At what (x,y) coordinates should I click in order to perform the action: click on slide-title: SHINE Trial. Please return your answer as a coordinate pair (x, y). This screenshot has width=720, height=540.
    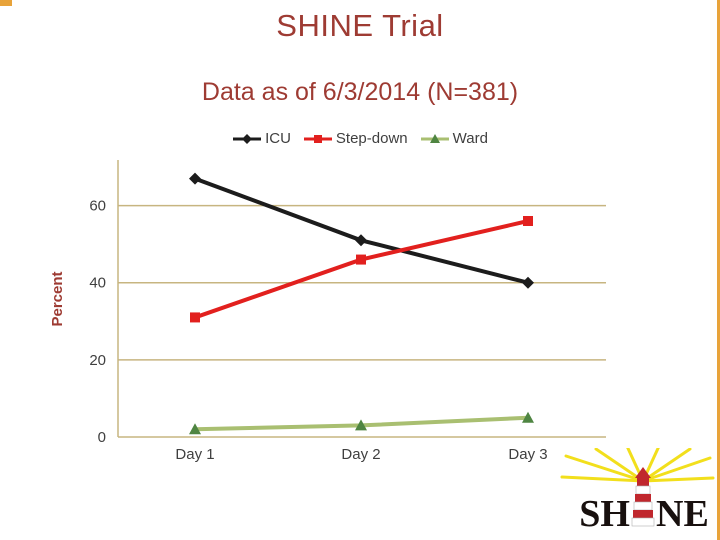
    Looking at the image, I should click on (360, 25).